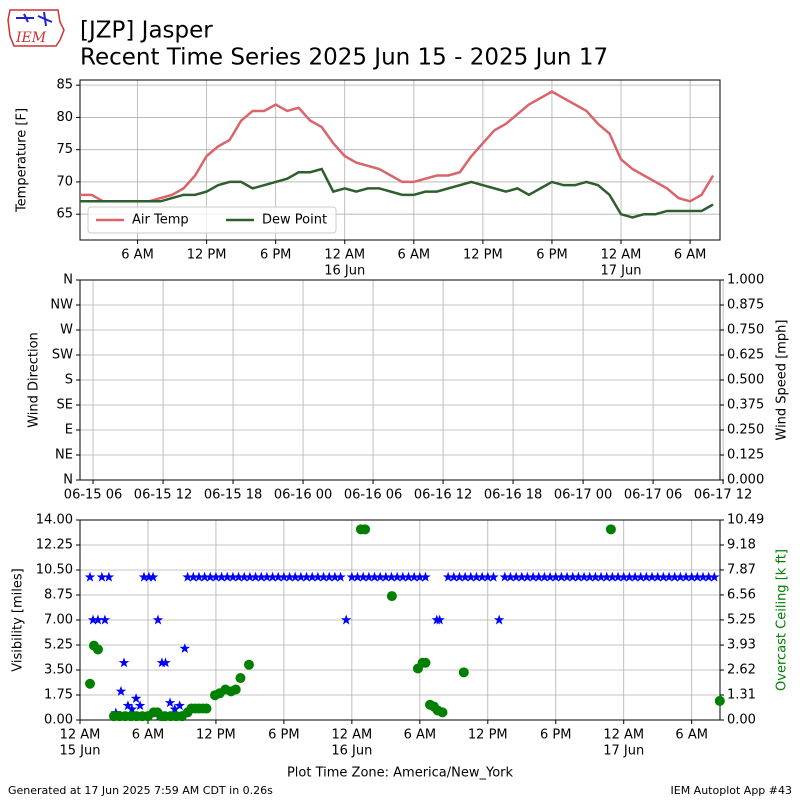 This screenshot has width=800, height=800. What do you see at coordinates (146, 31) in the screenshot?
I see `chart-title: [JZP] Jasper` at bounding box center [146, 31].